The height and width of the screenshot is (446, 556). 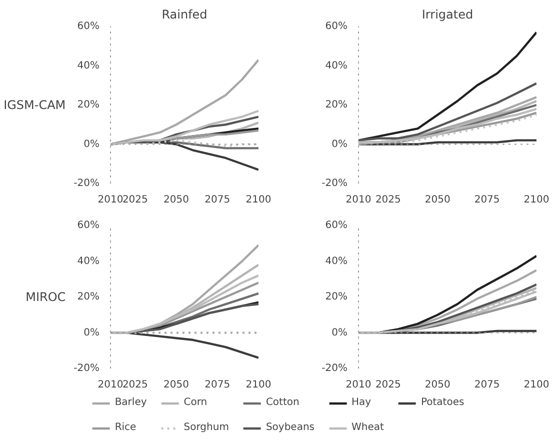 What do you see at coordinates (448, 15) in the screenshot?
I see `chart-title: Irrigated` at bounding box center [448, 15].